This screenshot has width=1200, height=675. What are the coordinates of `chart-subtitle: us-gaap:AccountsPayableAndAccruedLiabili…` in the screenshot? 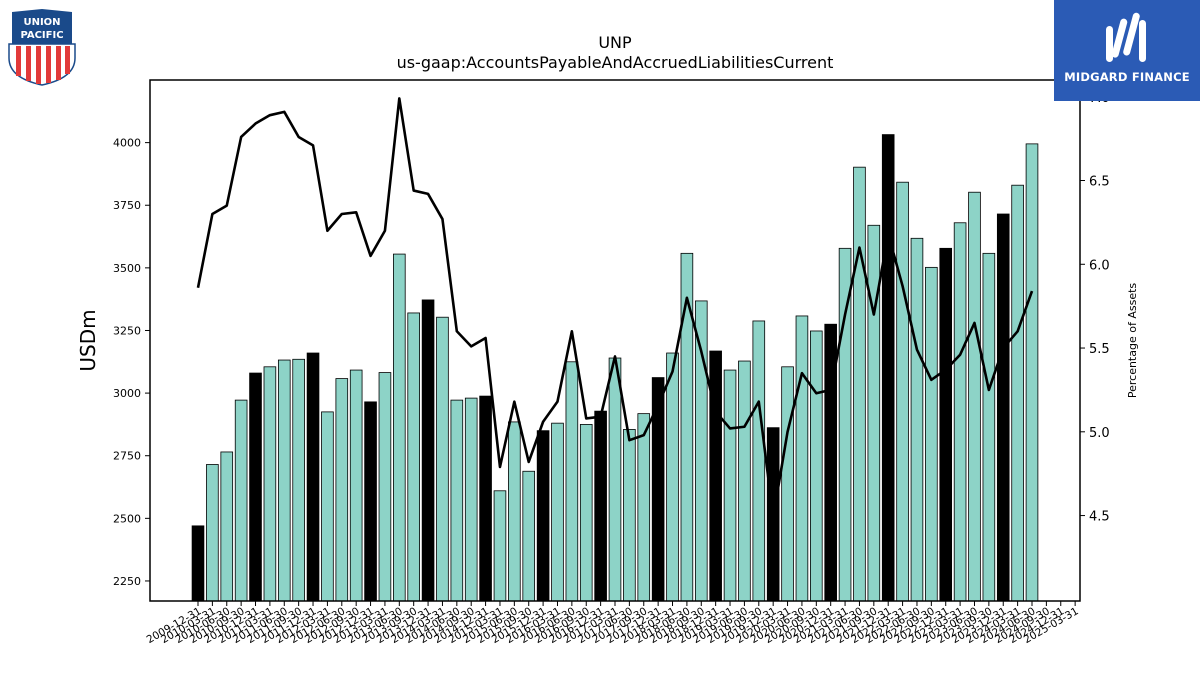 It's located at (615, 62).